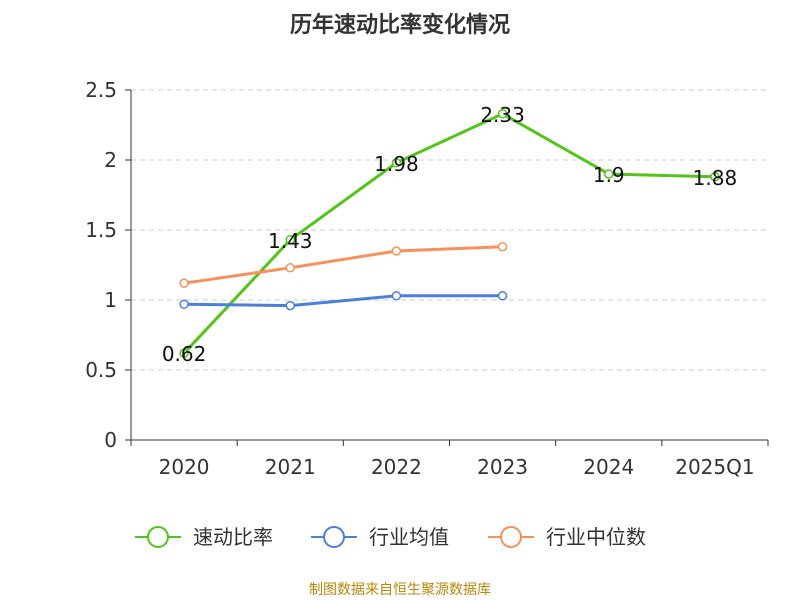  I want to click on data-label: 0.62, so click(184, 354).